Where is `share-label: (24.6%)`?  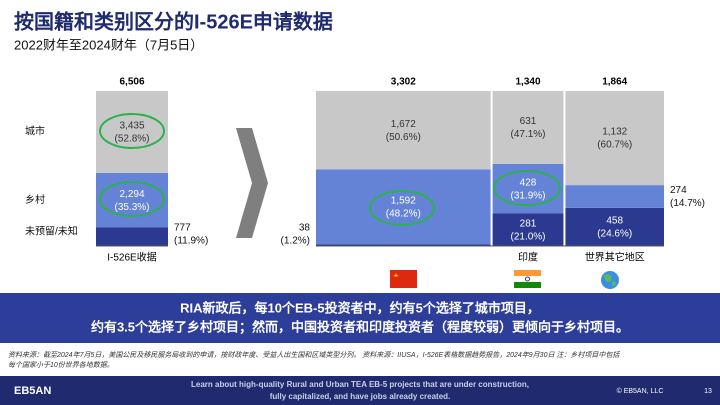 share-label: (24.6%) is located at coordinates (614, 234).